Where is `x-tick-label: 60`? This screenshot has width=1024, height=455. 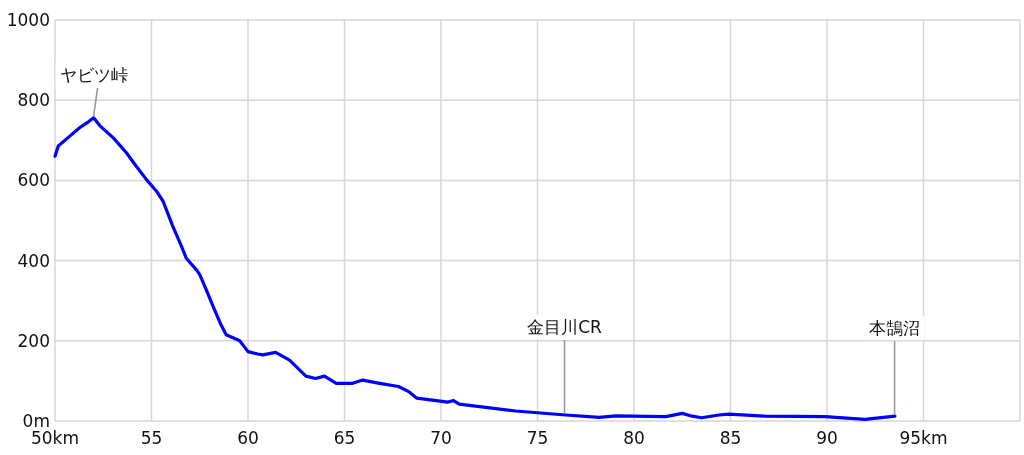
x-tick-label: 60 is located at coordinates (248, 438).